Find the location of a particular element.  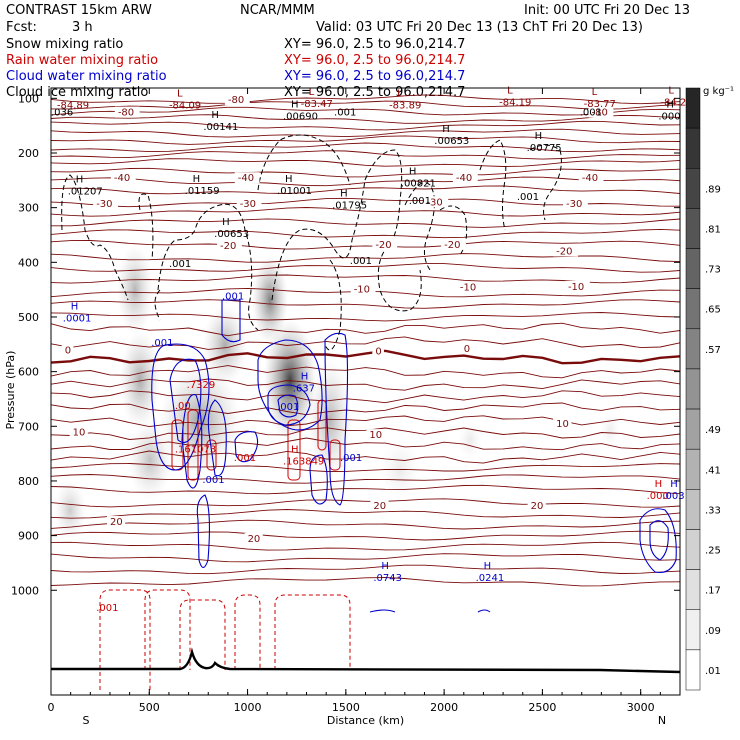

x-axis-label: Distance (km) is located at coordinates (365, 720).